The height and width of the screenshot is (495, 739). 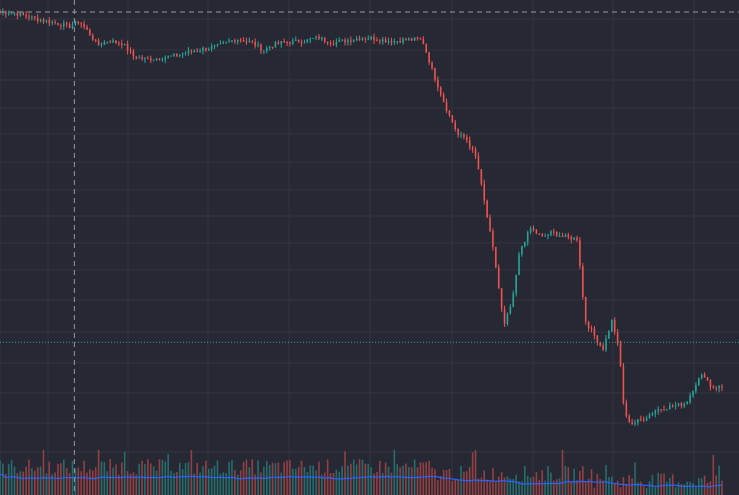 I want to click on volume-moving-average-line, so click(x=361, y=480).